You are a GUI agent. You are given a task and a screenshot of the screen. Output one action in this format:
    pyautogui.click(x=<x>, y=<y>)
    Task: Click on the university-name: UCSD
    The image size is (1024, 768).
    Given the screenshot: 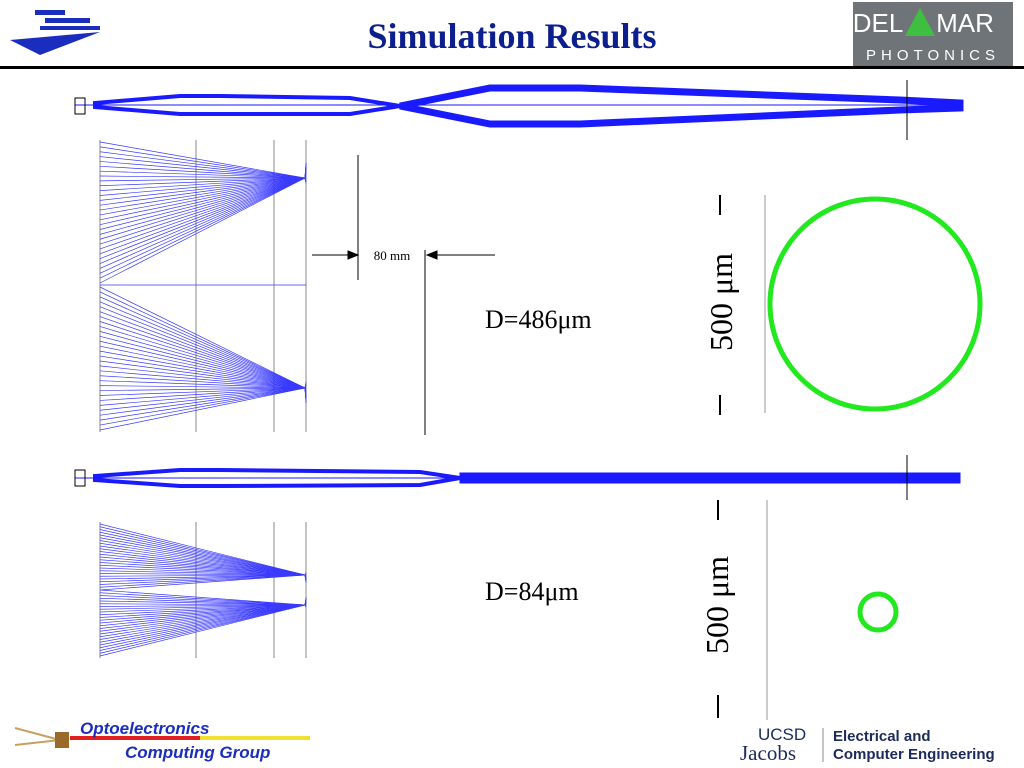 What is the action you would take?
    pyautogui.click(x=782, y=734)
    